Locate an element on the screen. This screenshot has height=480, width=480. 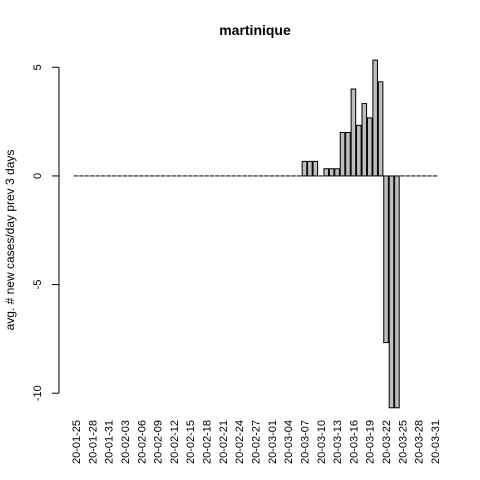
chart-title: martinique is located at coordinates (255, 30).